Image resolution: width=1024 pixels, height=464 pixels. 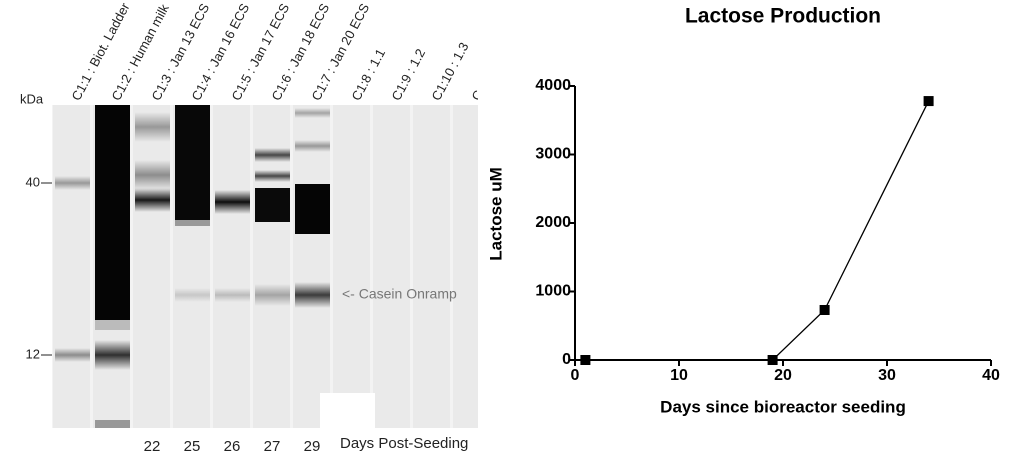 What do you see at coordinates (553, 85) in the screenshot?
I see `y-tick-label: 4000` at bounding box center [553, 85].